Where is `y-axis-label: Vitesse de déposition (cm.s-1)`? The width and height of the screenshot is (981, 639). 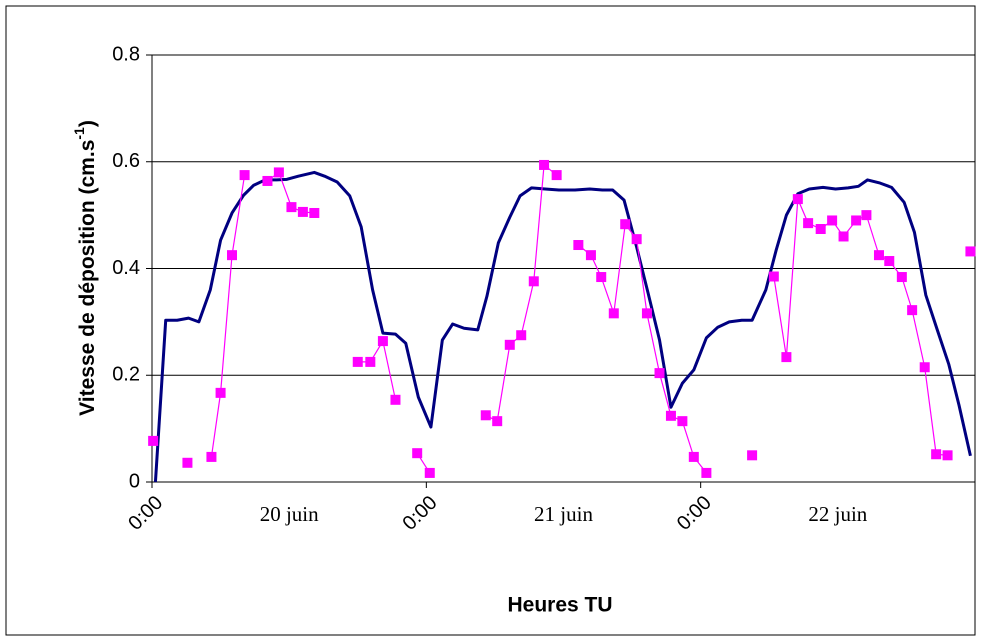 y-axis-label: Vitesse de déposition (cm.s-1) is located at coordinates (85, 268).